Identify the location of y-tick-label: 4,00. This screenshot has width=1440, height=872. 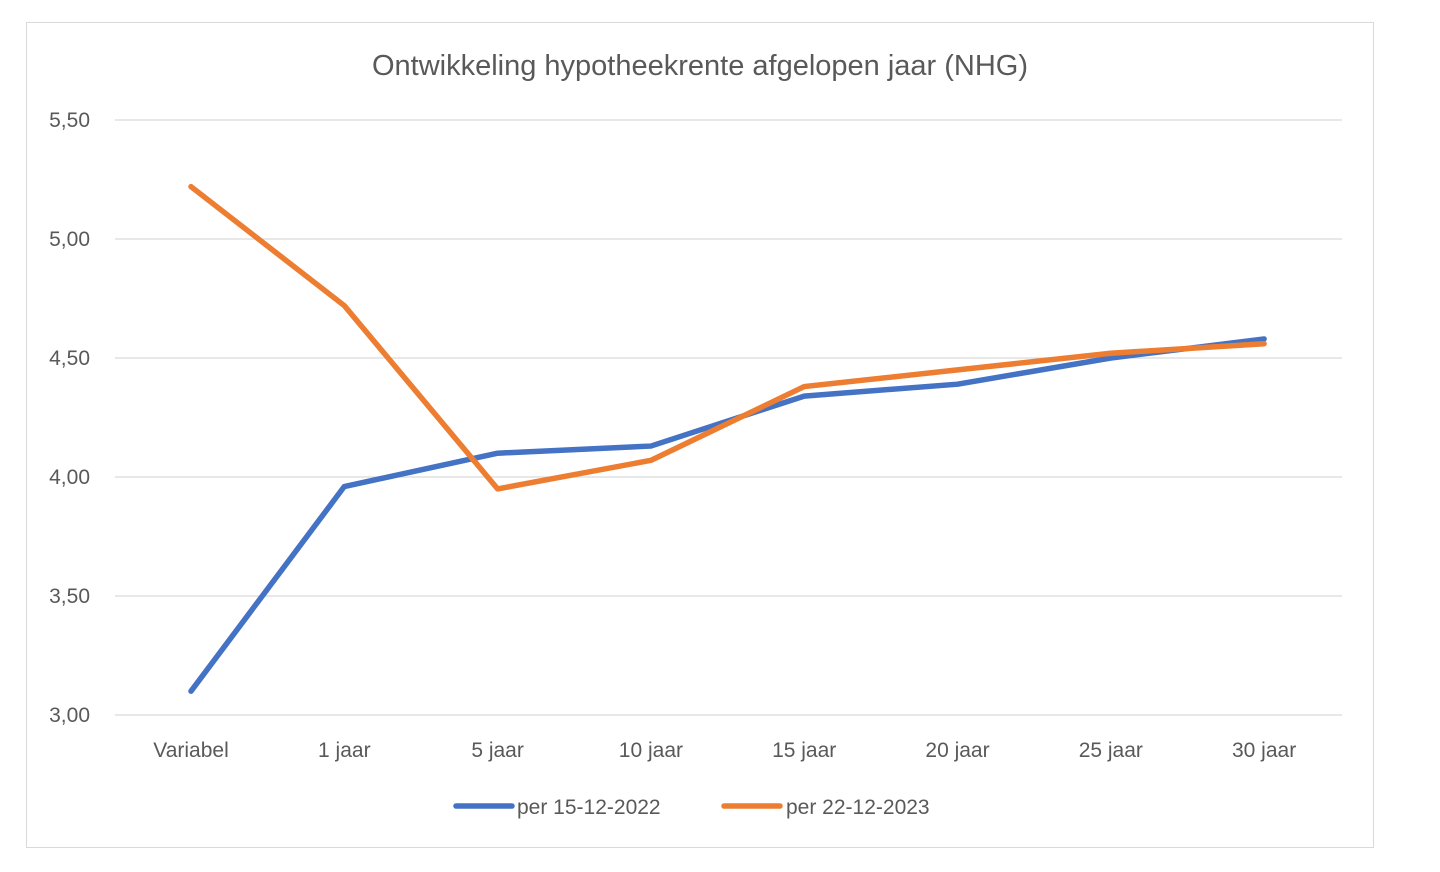
(69, 477).